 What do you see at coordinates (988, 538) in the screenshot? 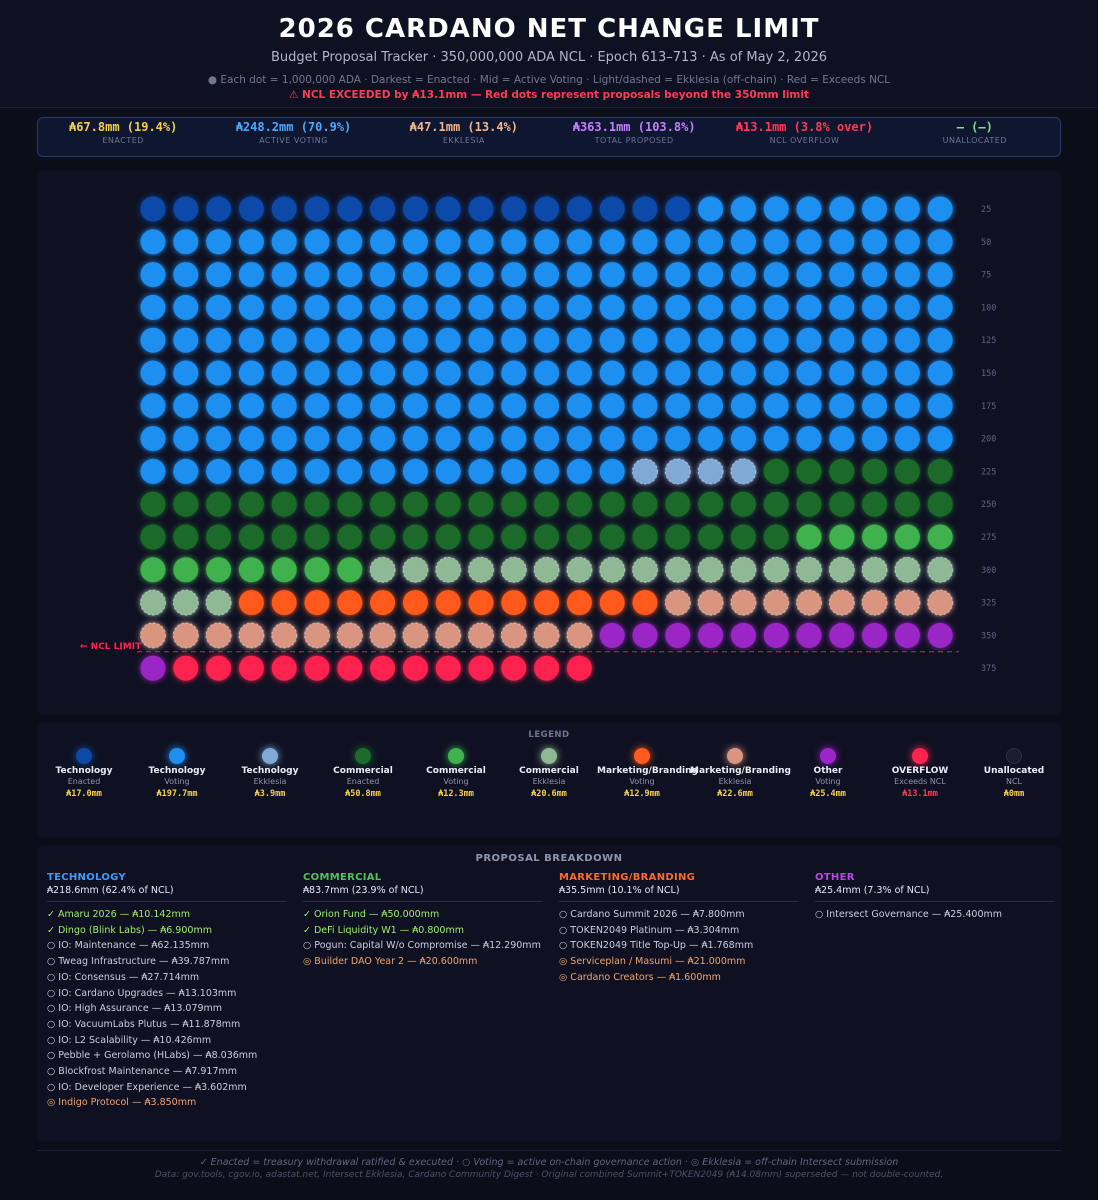
I see `row-label: 275` at bounding box center [988, 538].